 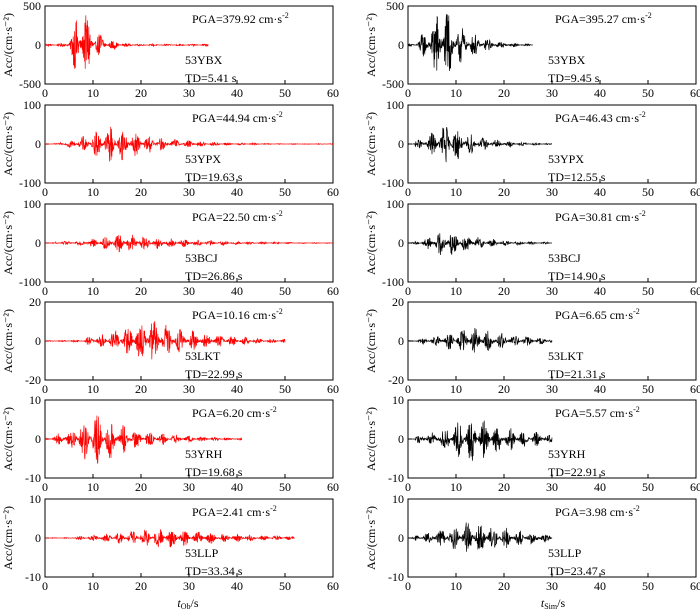 I want to click on y-tick-label-observed-53llp-0: 0, so click(x=38, y=538).